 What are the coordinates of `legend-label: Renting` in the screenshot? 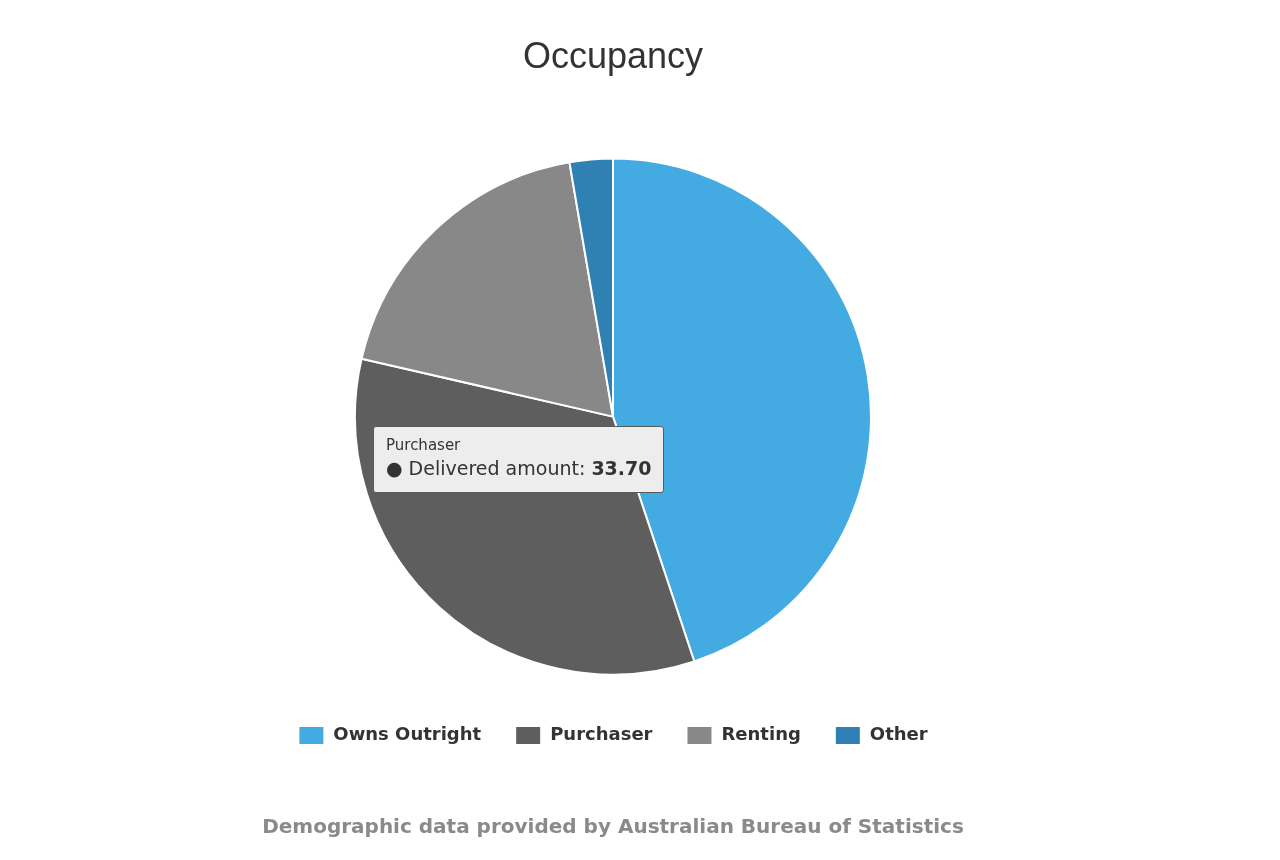 It's located at (761, 734).